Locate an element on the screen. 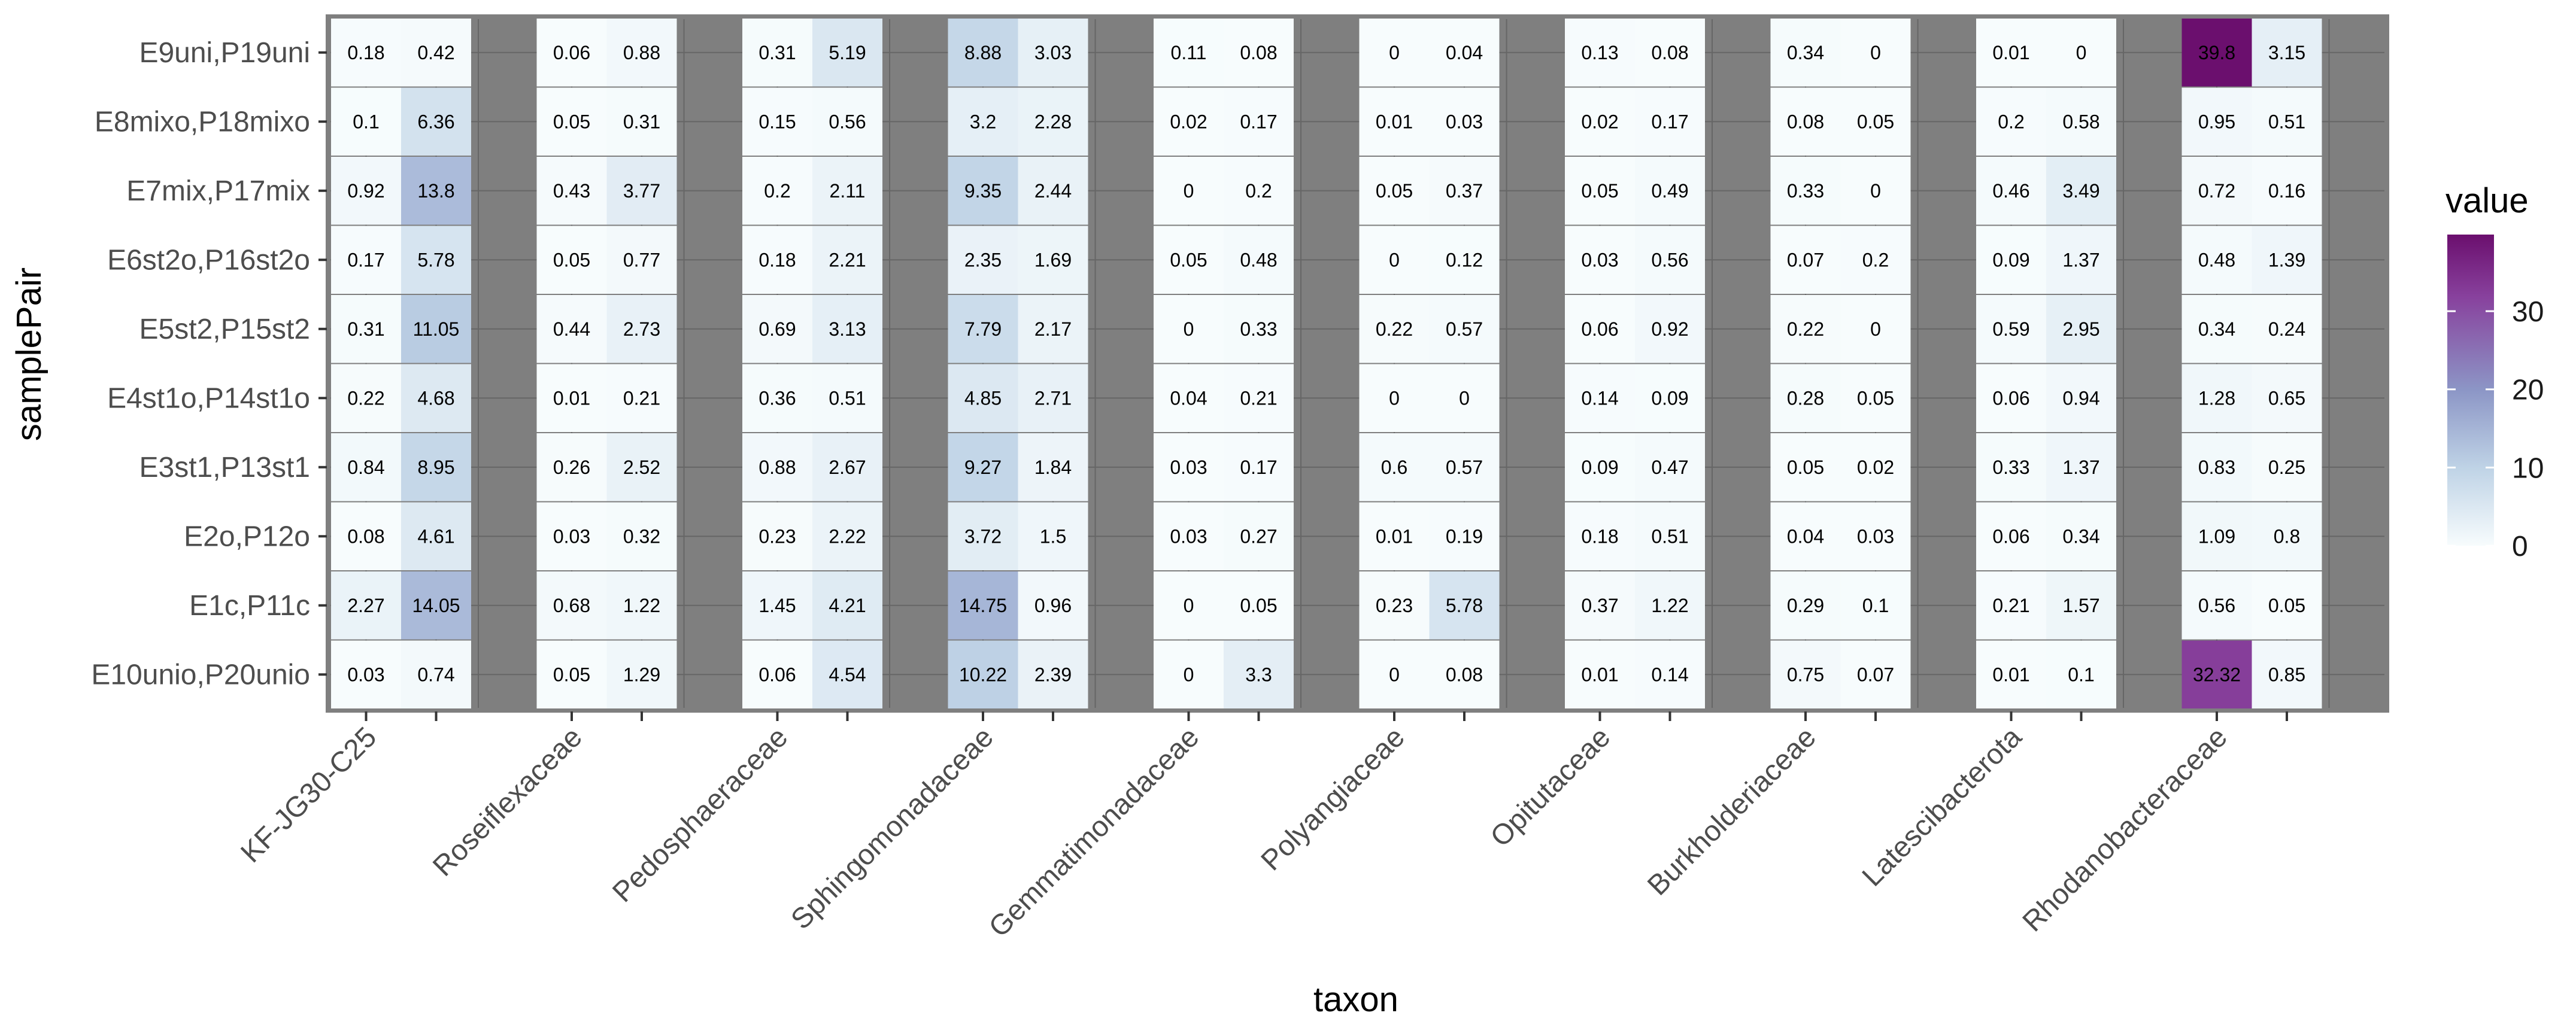 The height and width of the screenshot is (1028, 2576). cell-value-label: 0.04 is located at coordinates (1805, 536).